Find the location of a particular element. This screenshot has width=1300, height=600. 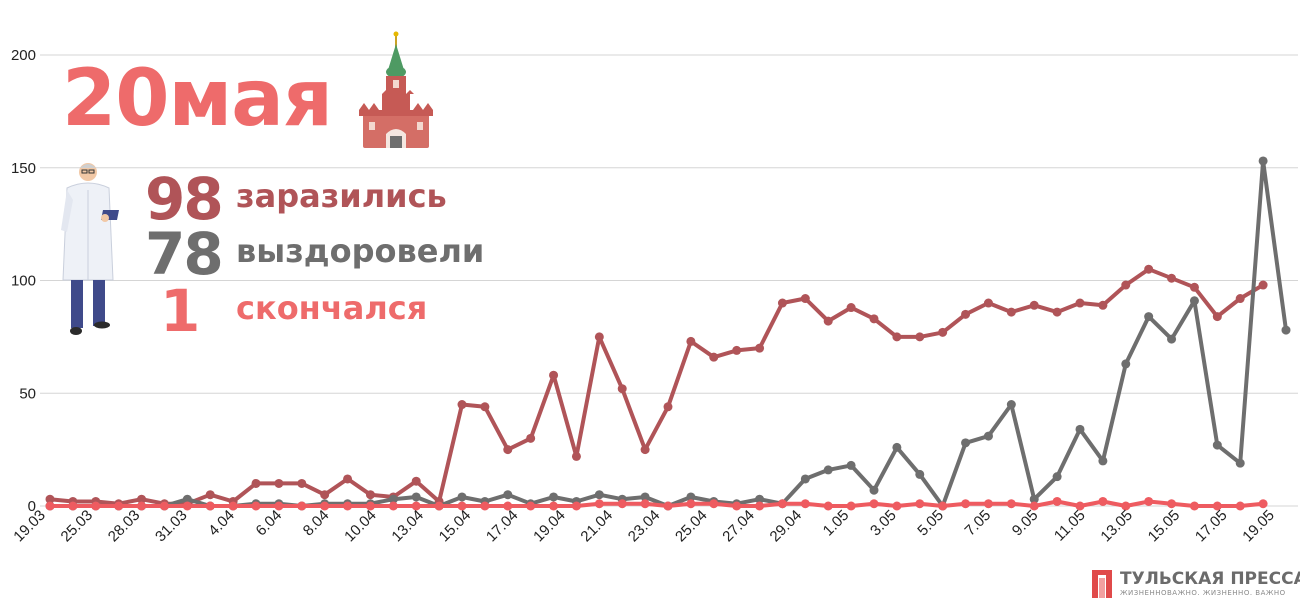

x-tick-label: 15.05 is located at coordinates (1164, 526).